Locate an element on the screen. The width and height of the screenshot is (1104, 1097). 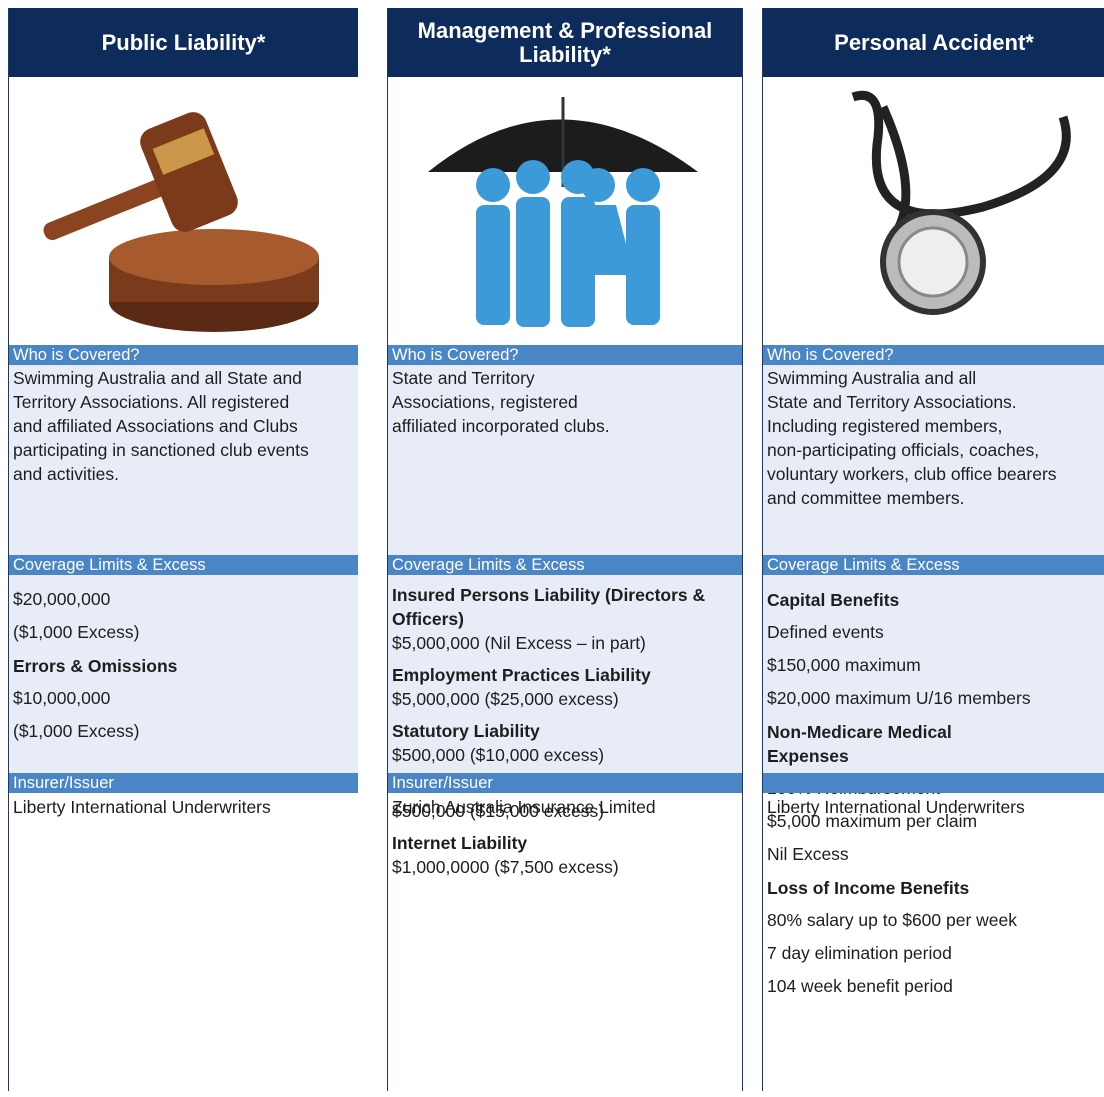
column-title: Public Liability* is located at coordinates (183, 42).